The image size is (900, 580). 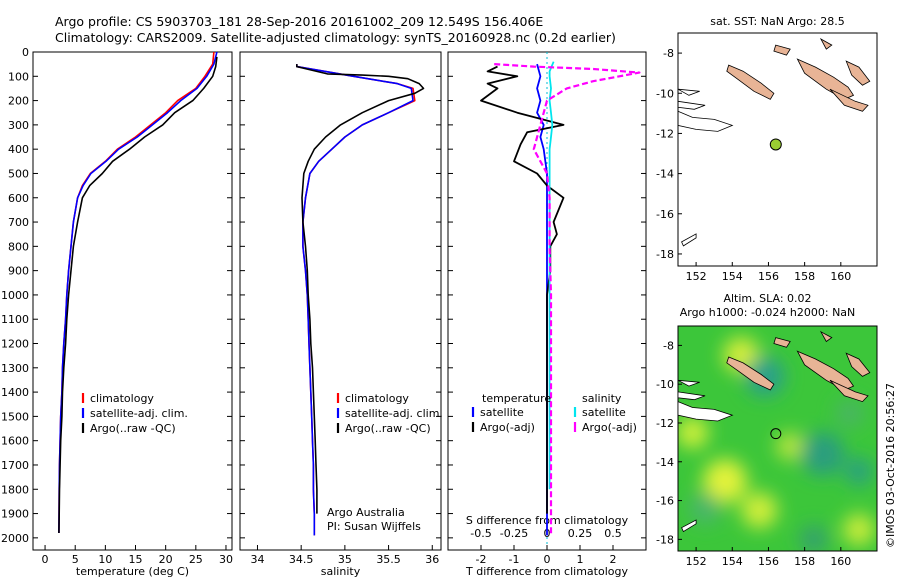 What do you see at coordinates (166, 559) in the screenshot?
I see `temperature-xtick-label-4: 20` at bounding box center [166, 559].